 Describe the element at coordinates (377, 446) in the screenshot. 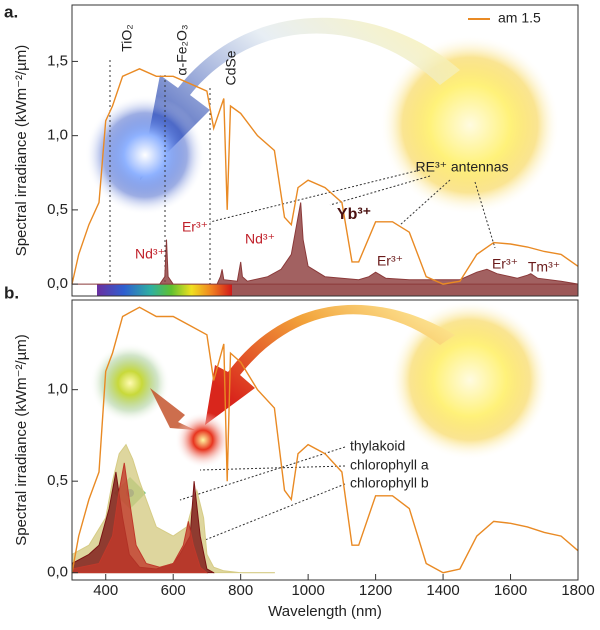

I see `series-label: thylakoid` at that location.